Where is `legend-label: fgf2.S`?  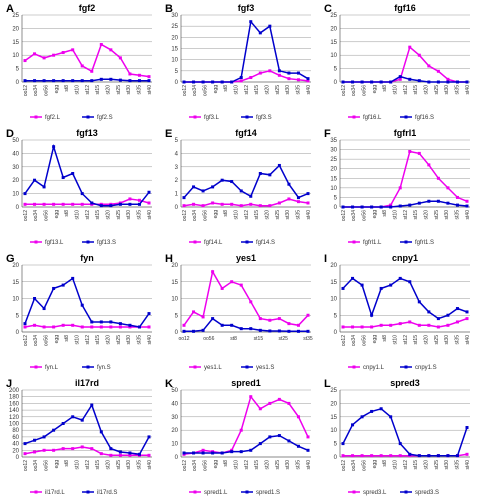
legend-label: fgf2.S is located at coordinates (105, 118).